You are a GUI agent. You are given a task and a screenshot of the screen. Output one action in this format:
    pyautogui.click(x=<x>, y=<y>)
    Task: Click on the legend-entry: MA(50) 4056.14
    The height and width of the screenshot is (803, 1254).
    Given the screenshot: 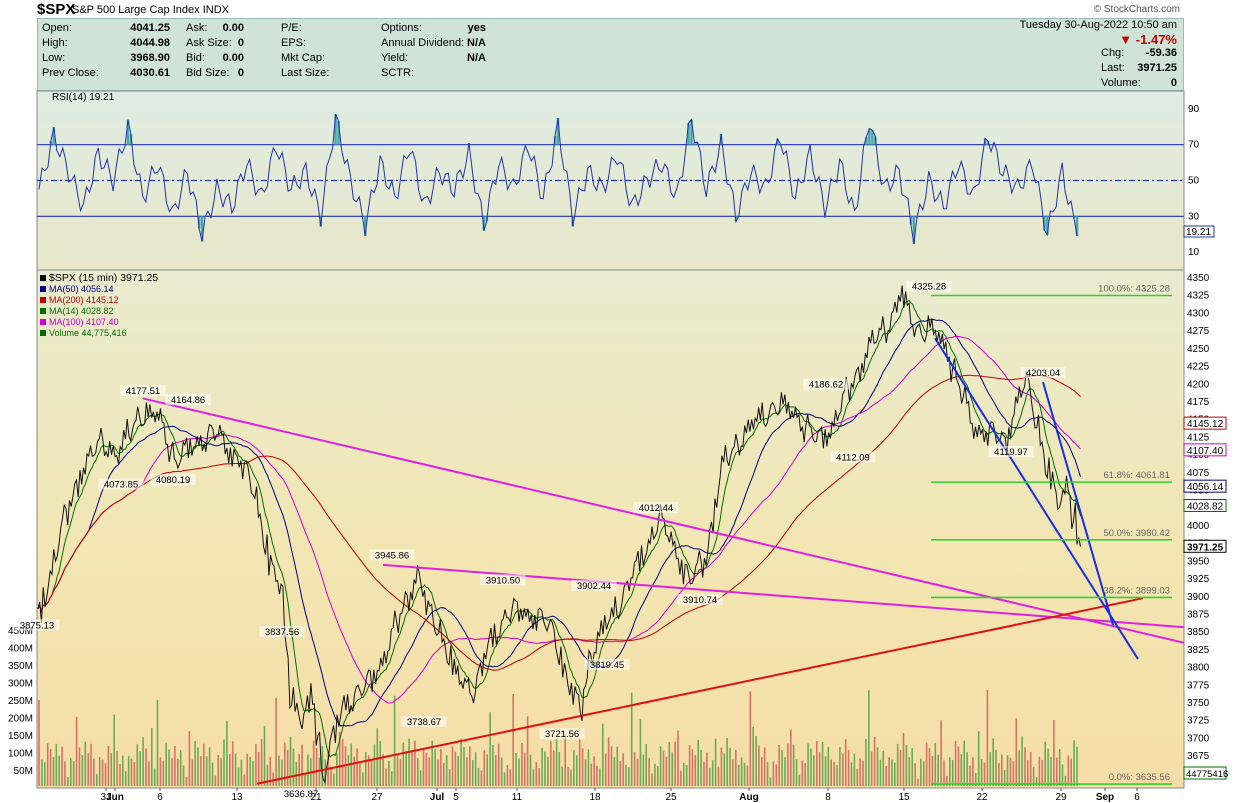 What is the action you would take?
    pyautogui.click(x=81, y=289)
    